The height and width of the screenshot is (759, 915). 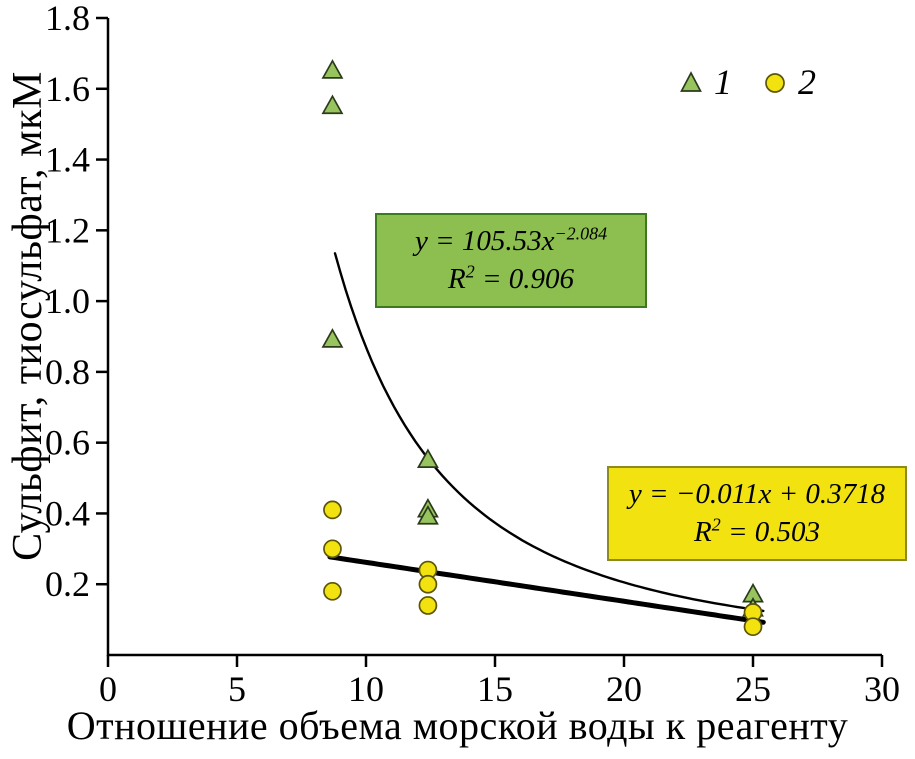 What do you see at coordinates (789, 82) in the screenshot?
I see `legend-entry-series-2: 2` at bounding box center [789, 82].